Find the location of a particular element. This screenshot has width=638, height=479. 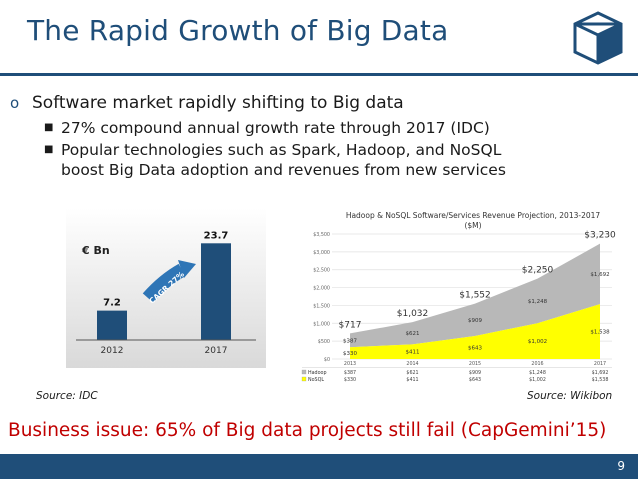

total-value-label: $1,032 is located at coordinates (413, 314).